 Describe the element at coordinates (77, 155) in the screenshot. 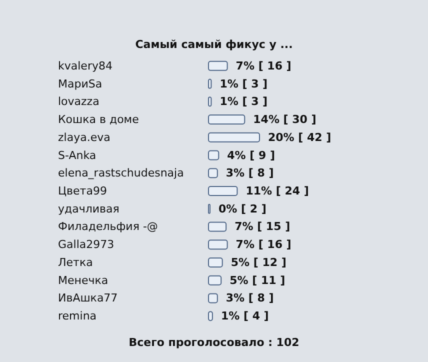

I see `y-tick-label: S-Anka` at that location.